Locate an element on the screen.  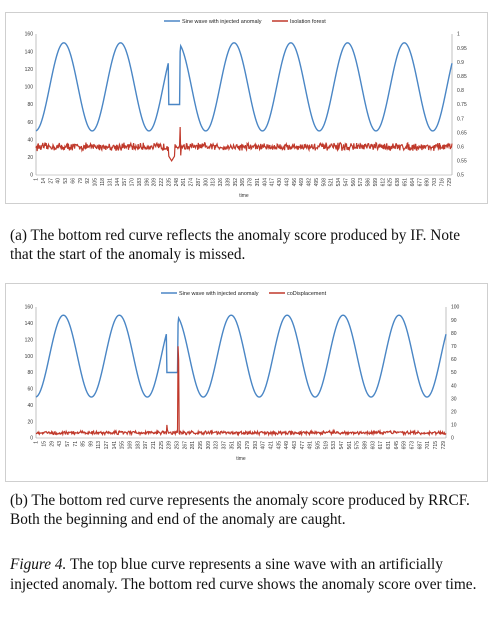
x-tick-label: 687 is located at coordinates (420, 445).